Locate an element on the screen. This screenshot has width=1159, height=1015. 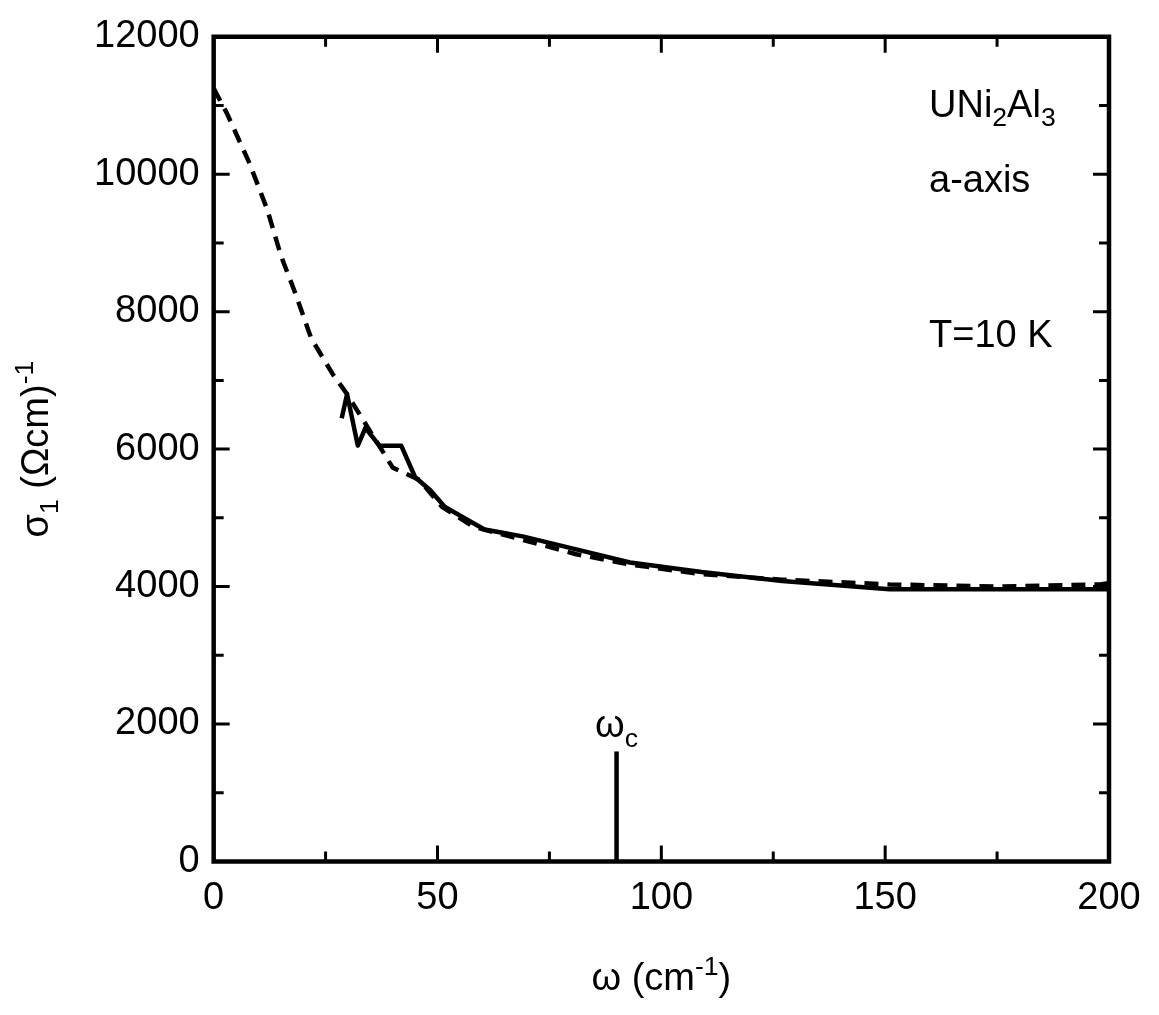
y-tick-label: 8000 is located at coordinates (157, 309).